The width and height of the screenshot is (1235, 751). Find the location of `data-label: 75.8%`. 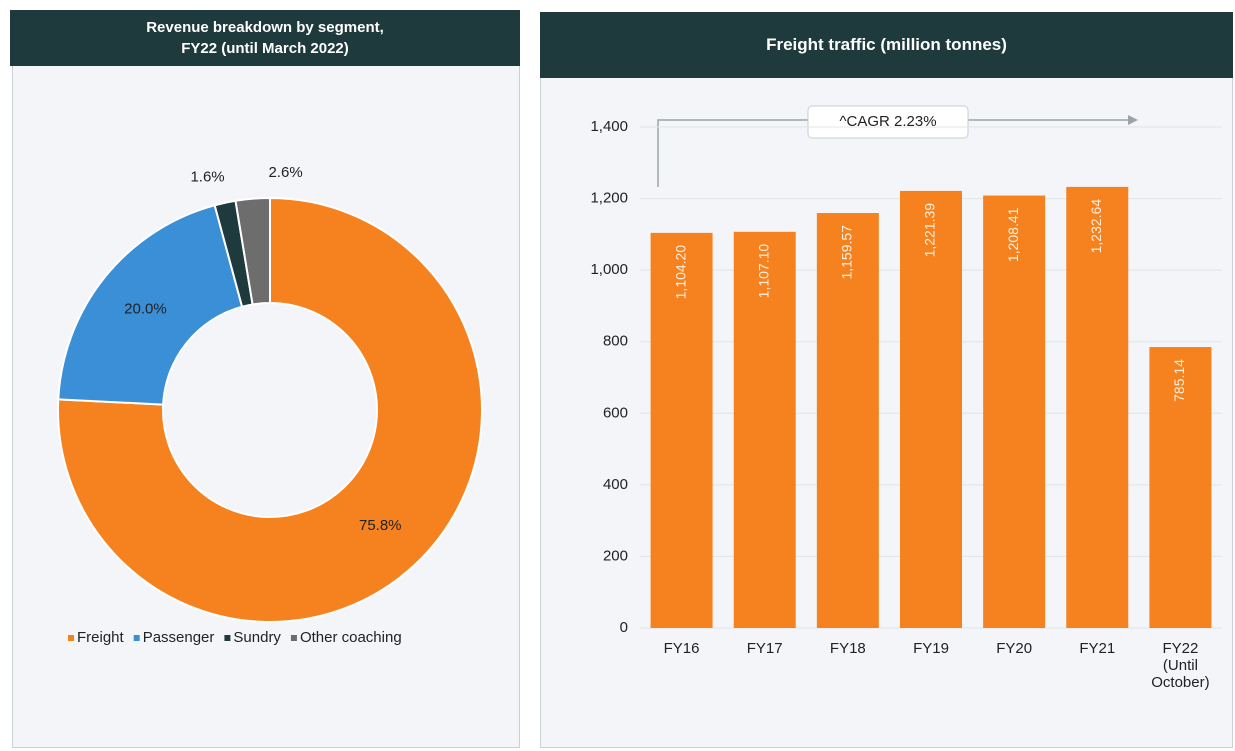

data-label: 75.8% is located at coordinates (380, 525).